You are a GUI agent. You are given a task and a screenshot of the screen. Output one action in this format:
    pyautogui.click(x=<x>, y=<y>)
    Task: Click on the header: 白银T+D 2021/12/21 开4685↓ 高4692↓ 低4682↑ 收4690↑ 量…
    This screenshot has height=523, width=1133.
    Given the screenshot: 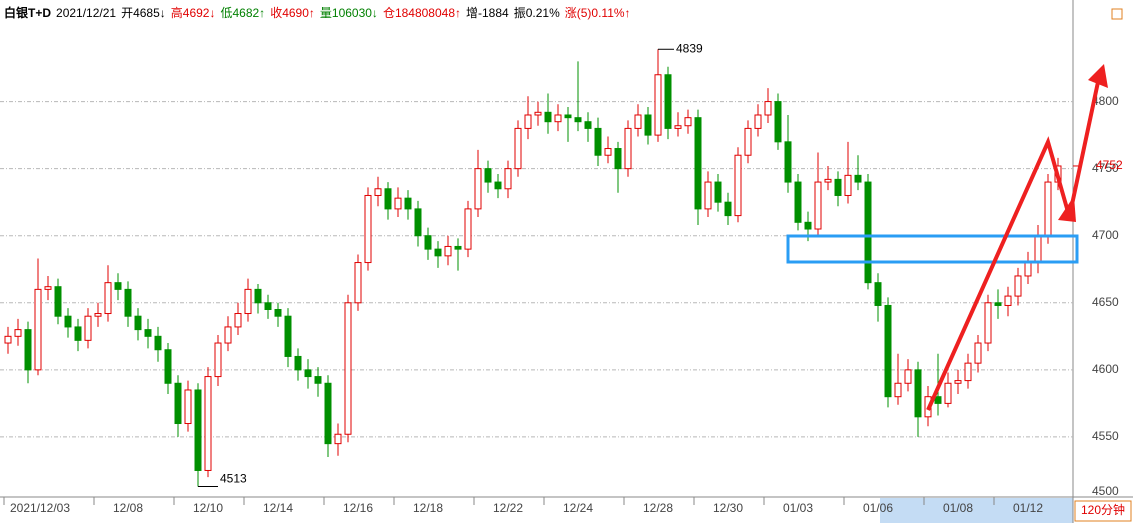 What is the action you would take?
    pyautogui.click(x=317, y=12)
    